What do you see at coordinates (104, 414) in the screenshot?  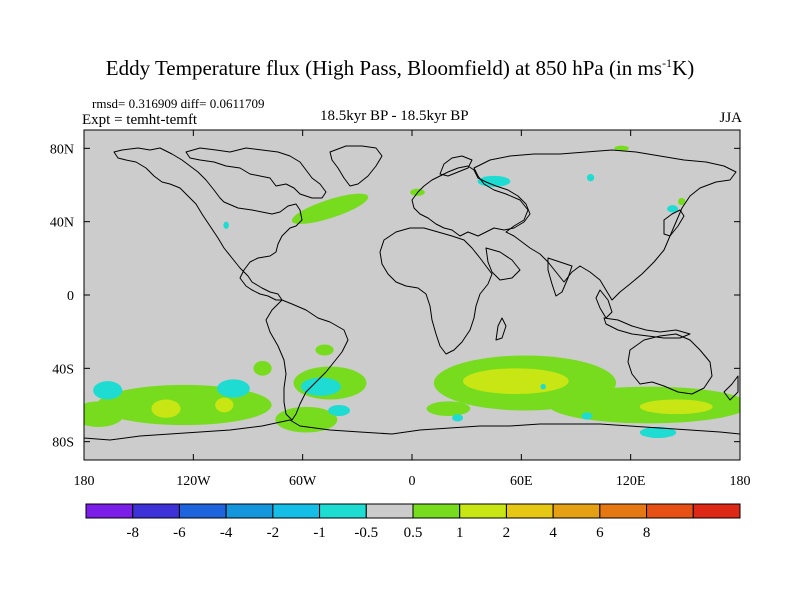 I see `region-southern-pacific-west` at bounding box center [104, 414].